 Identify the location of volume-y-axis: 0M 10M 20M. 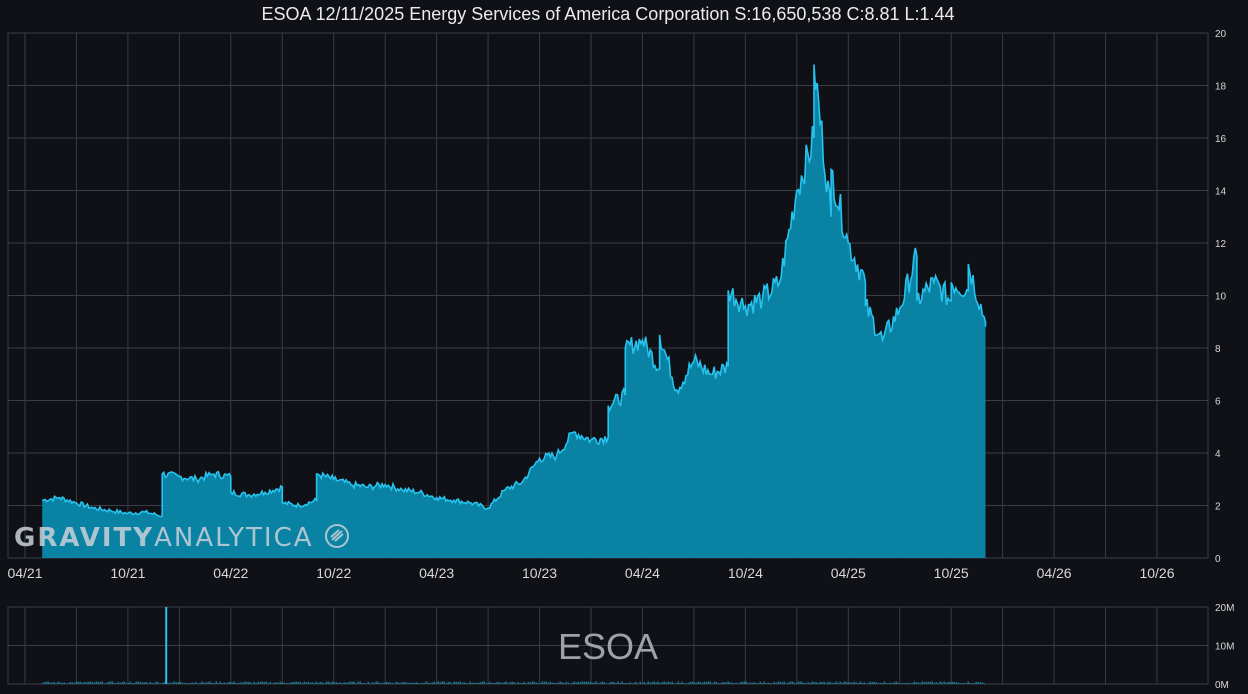
(1224, 647).